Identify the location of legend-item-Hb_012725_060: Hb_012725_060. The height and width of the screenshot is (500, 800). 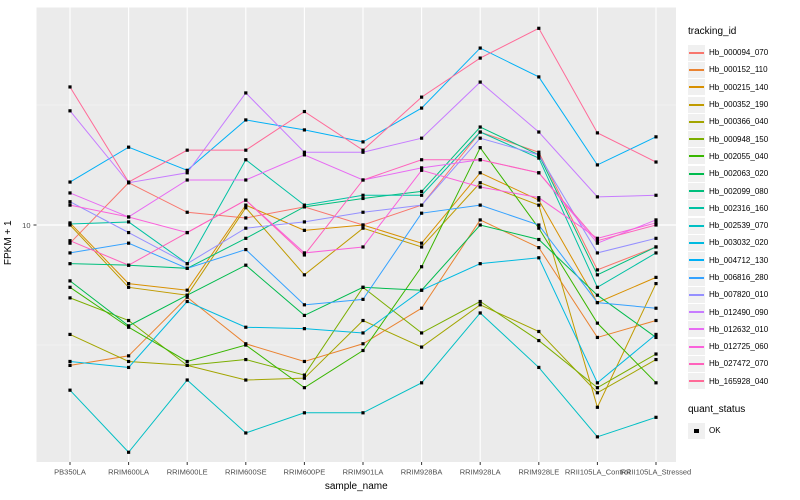
(744, 346).